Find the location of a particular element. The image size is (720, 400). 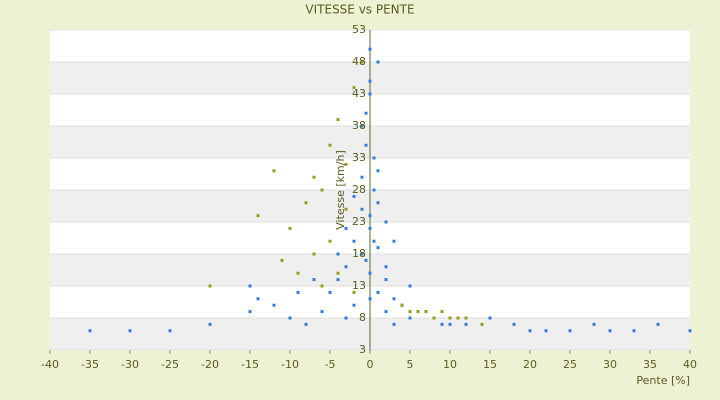

x-tick-label: -15 is located at coordinates (250, 364).